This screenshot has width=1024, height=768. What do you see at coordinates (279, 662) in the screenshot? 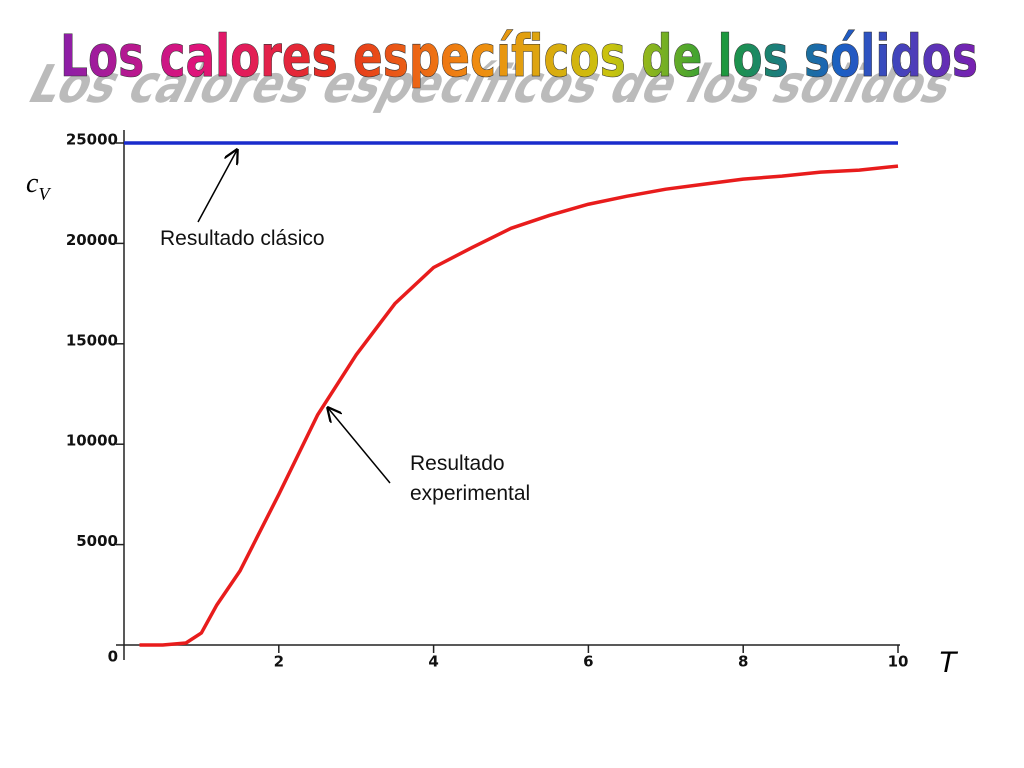
I see `x-tick-label: 2` at bounding box center [279, 662].